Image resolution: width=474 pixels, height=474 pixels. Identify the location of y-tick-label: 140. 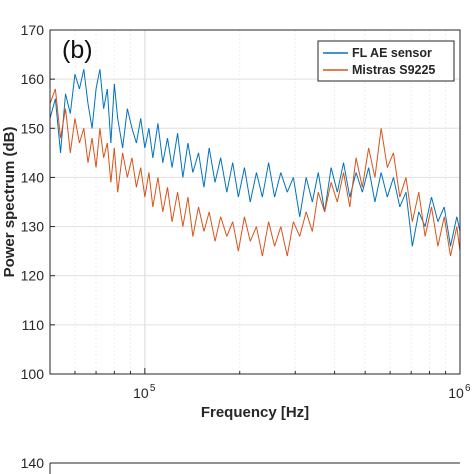
(33, 177).